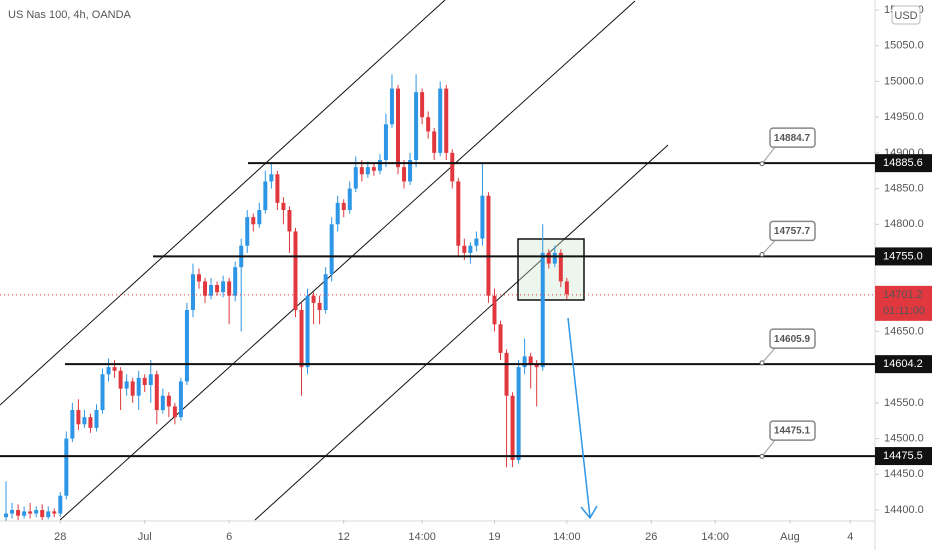  I want to click on callout-label: 14757.7, so click(792, 231).